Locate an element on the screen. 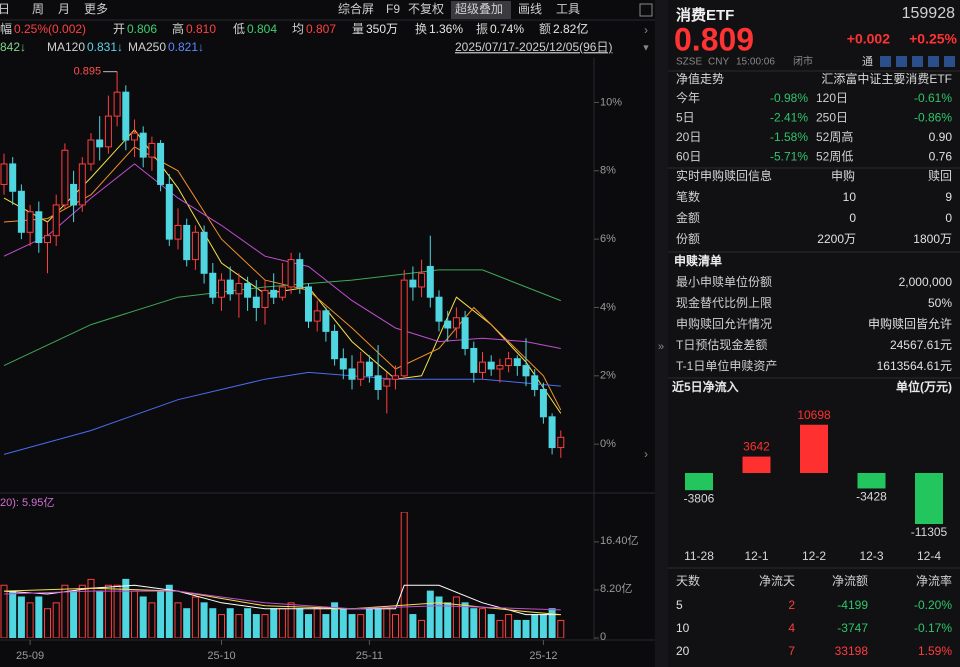 Image resolution: width=960 pixels, height=667 pixels. flow-cell: 10 is located at coordinates (683, 628).